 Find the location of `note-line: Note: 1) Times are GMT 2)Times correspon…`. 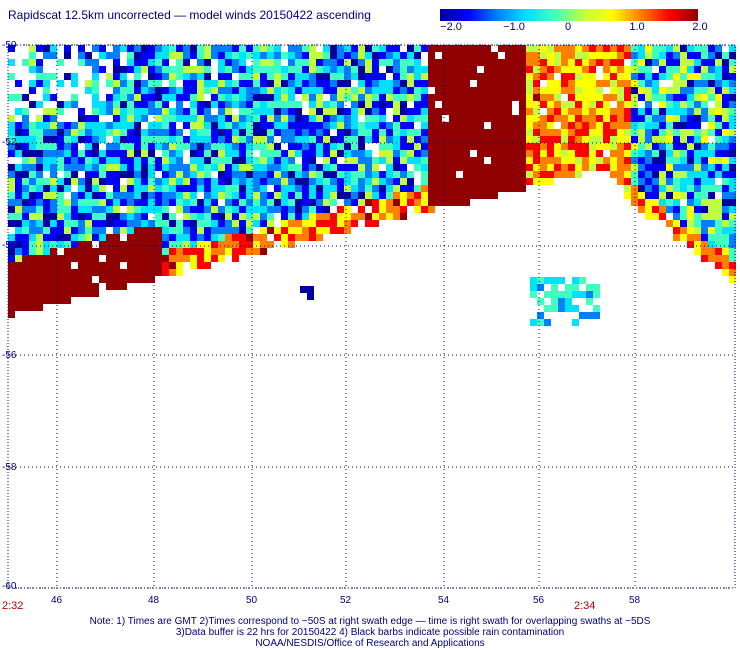

note-line: Note: 1) Times are GMT 2)Times correspon… is located at coordinates (370, 621).